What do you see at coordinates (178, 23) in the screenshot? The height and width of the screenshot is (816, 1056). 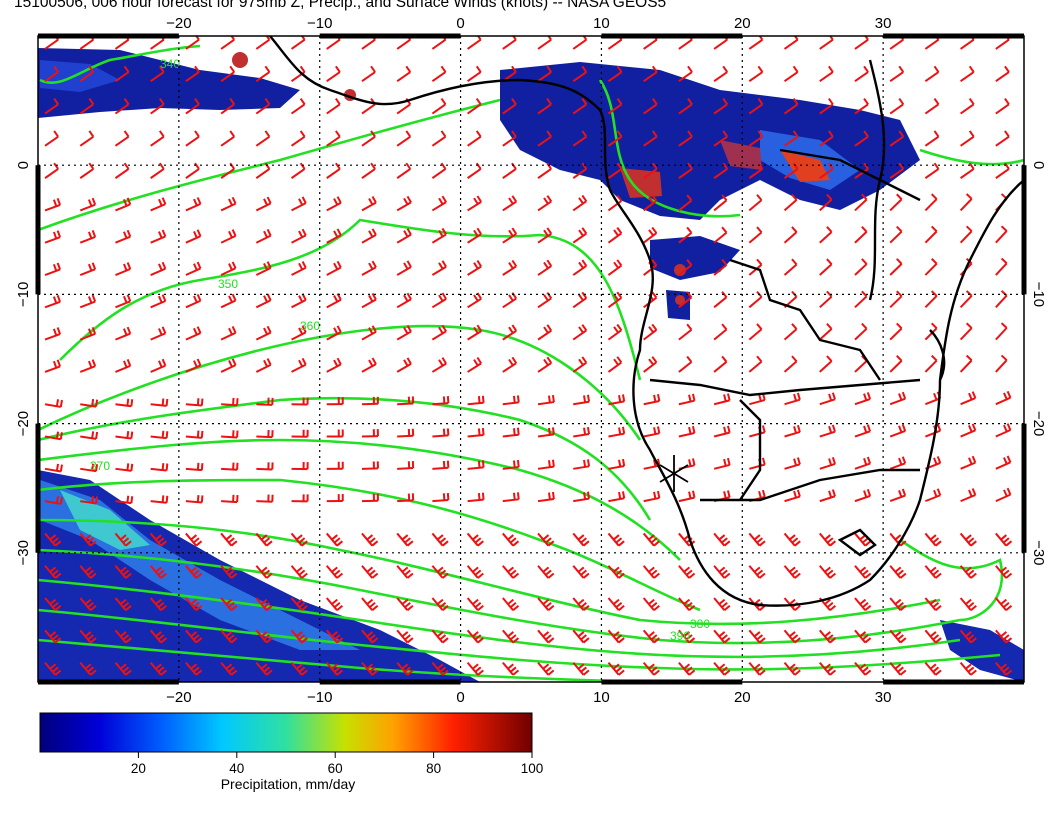 I see `lon-tick-label-top: −20` at bounding box center [178, 23].